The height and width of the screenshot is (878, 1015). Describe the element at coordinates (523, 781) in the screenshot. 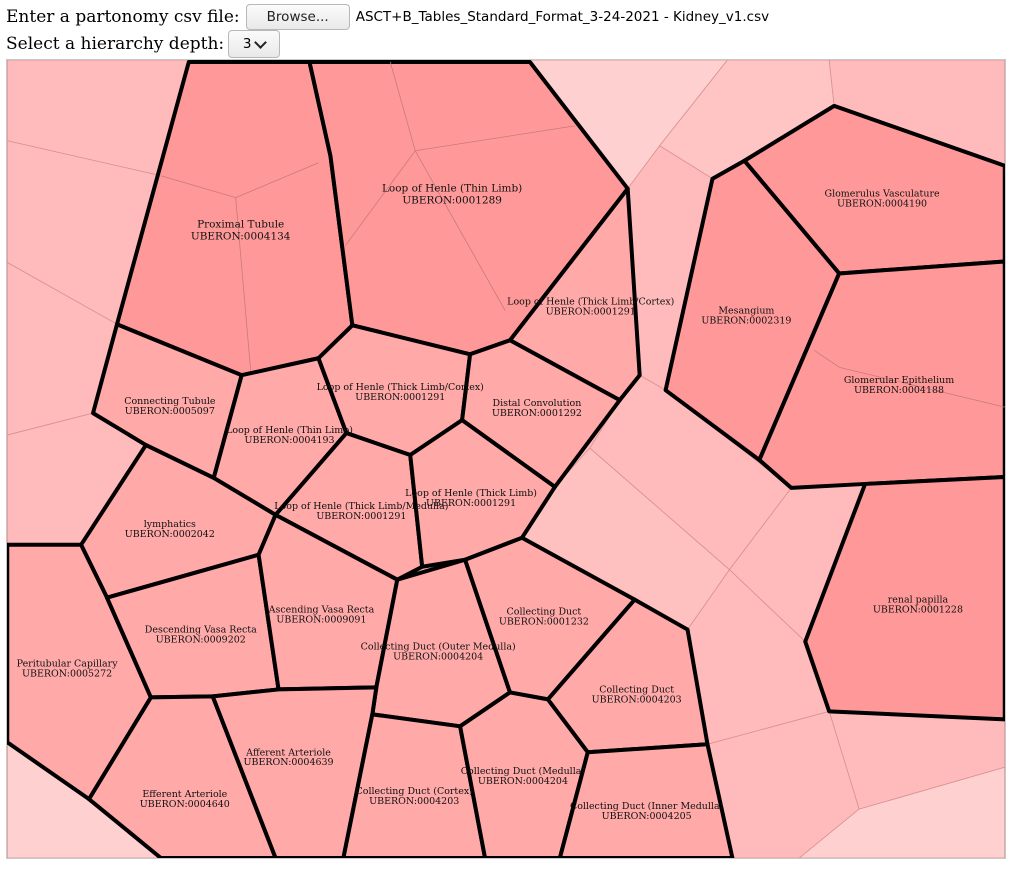

I see `cell-code-collecting-duct-medulla: UBERON:0004204` at that location.